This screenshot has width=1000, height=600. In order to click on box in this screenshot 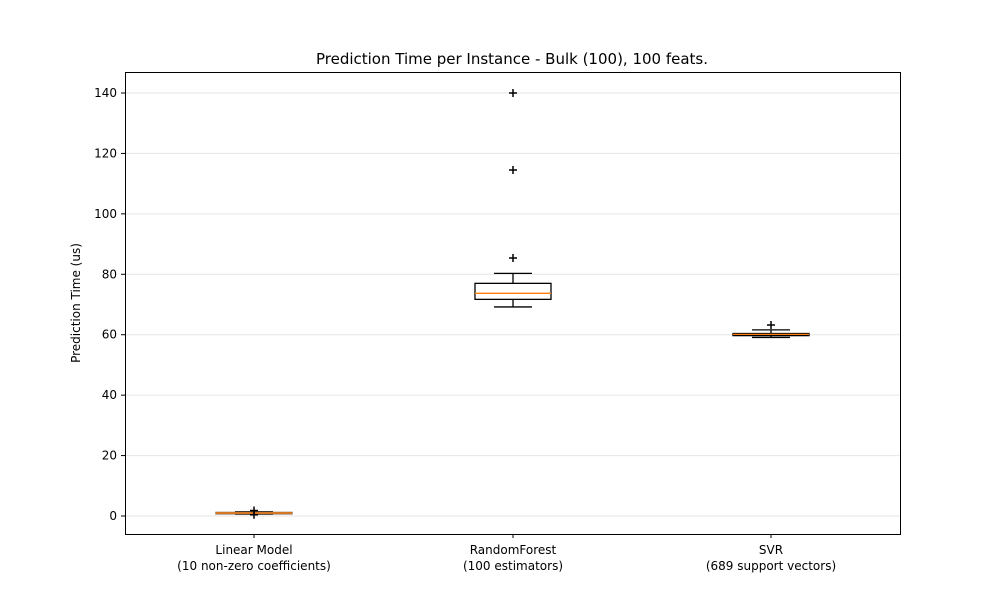, I will do `click(513, 291)`.